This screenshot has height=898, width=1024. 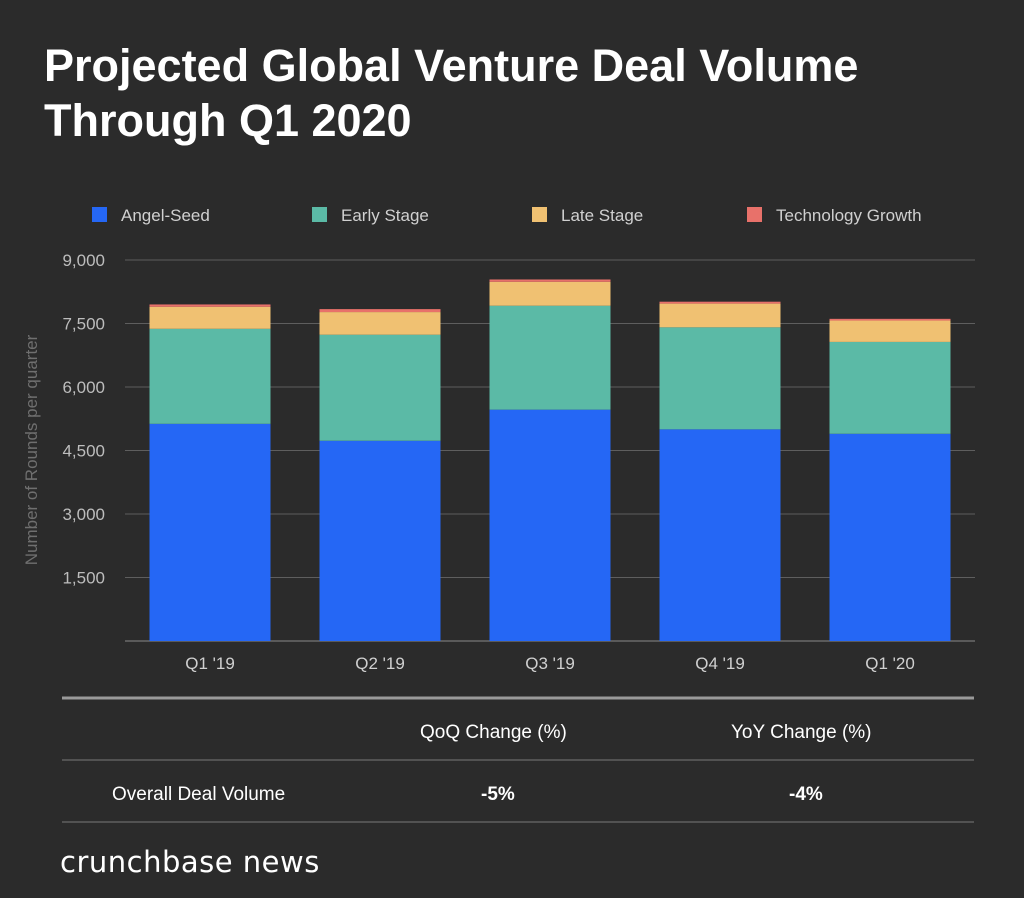 I want to click on table-row-label: Overall Deal Volume, so click(x=199, y=794).